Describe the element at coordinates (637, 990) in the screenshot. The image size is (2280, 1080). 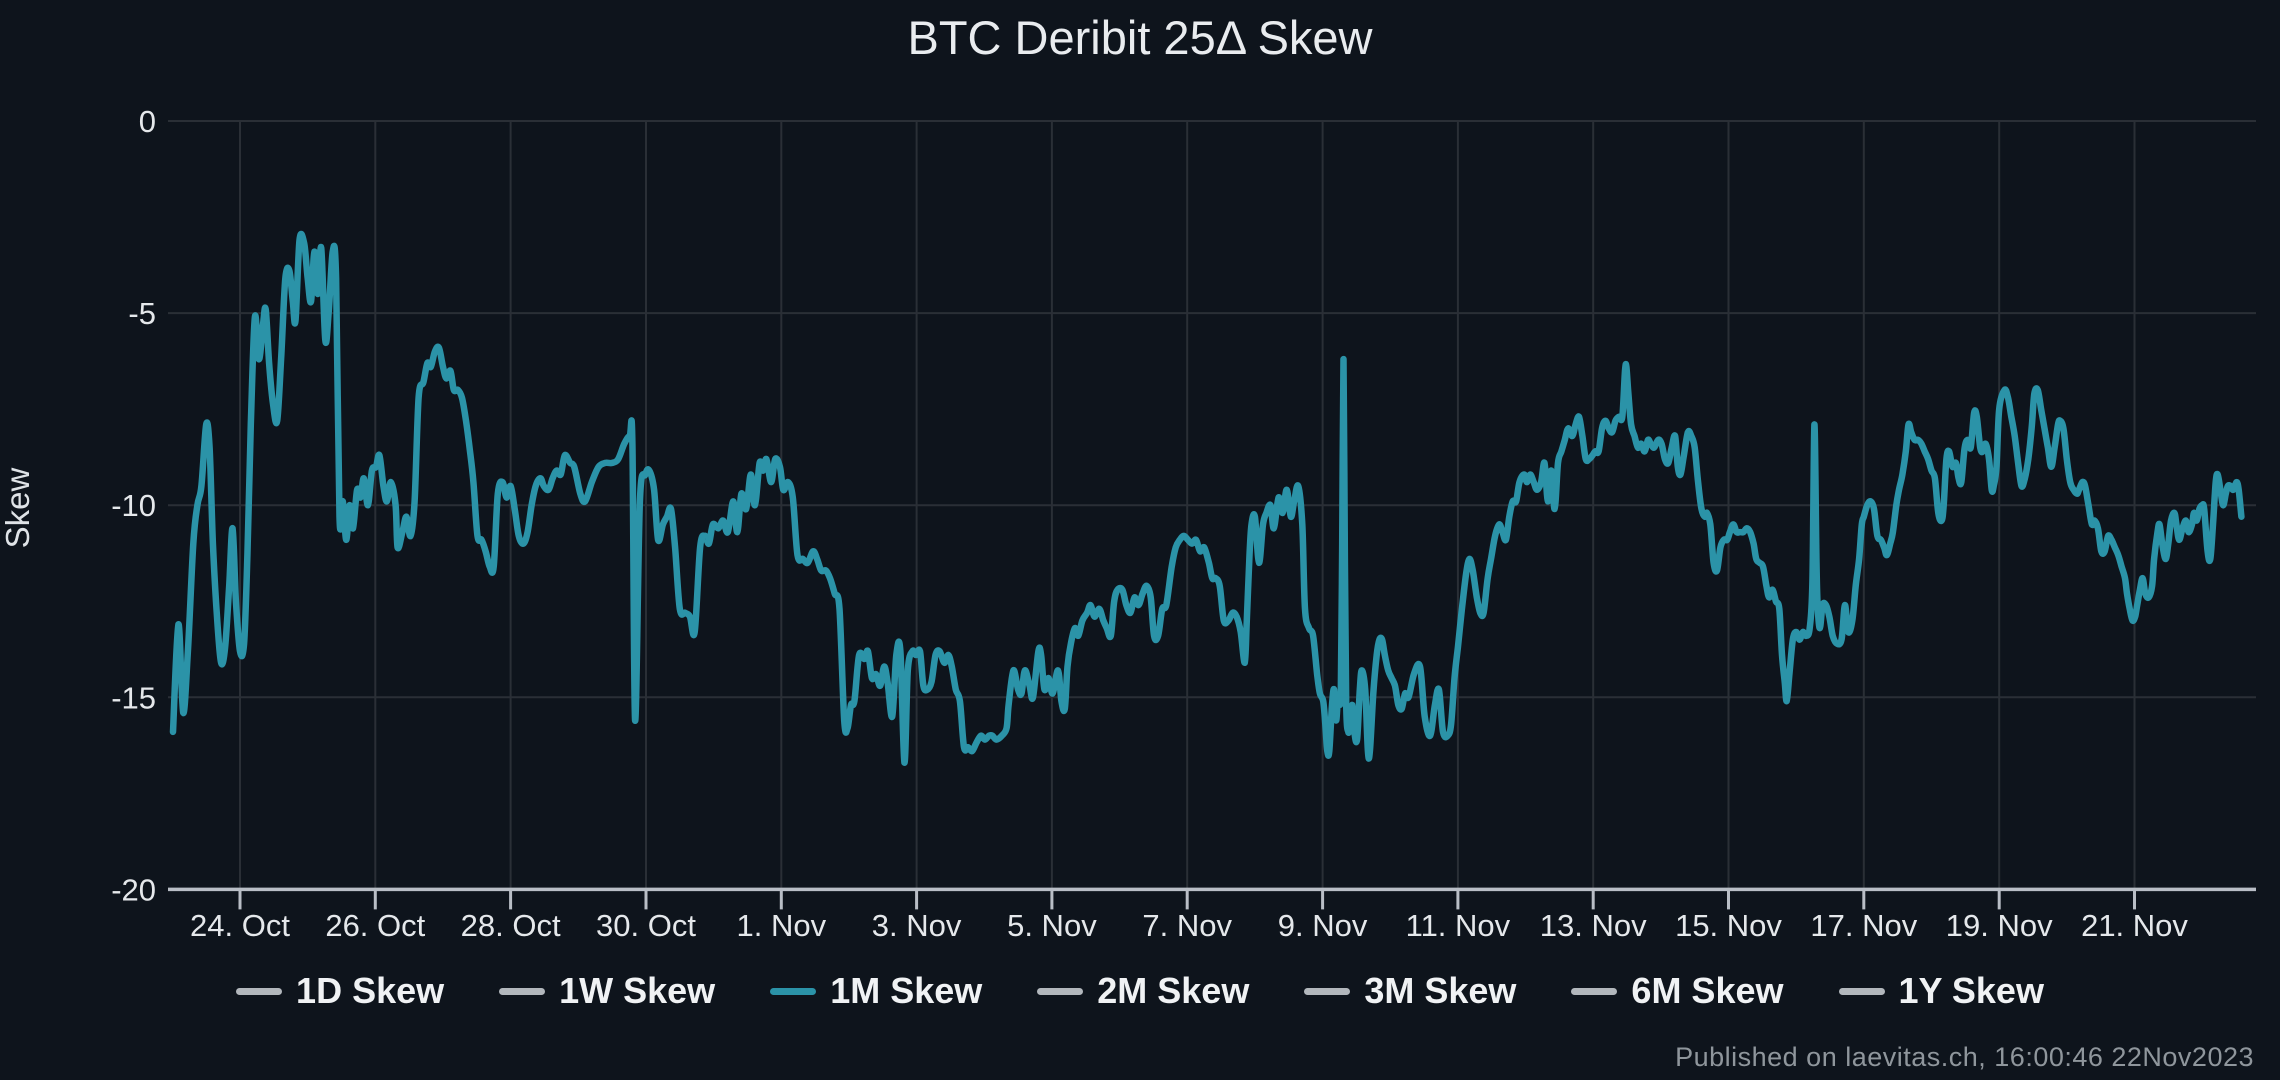
I see `legend-item-label: 1W Skew` at that location.